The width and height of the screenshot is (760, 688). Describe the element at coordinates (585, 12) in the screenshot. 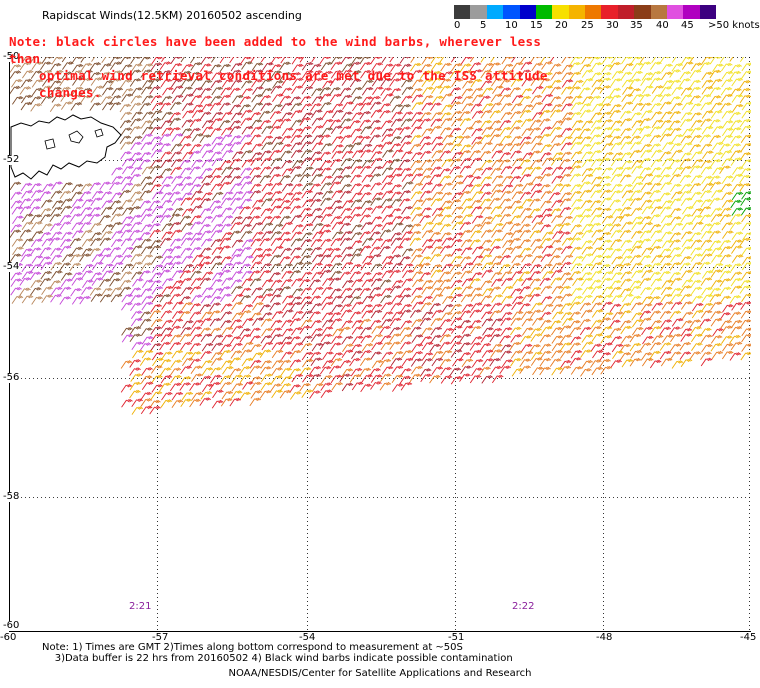

I see `wind-speed-colorbar` at that location.